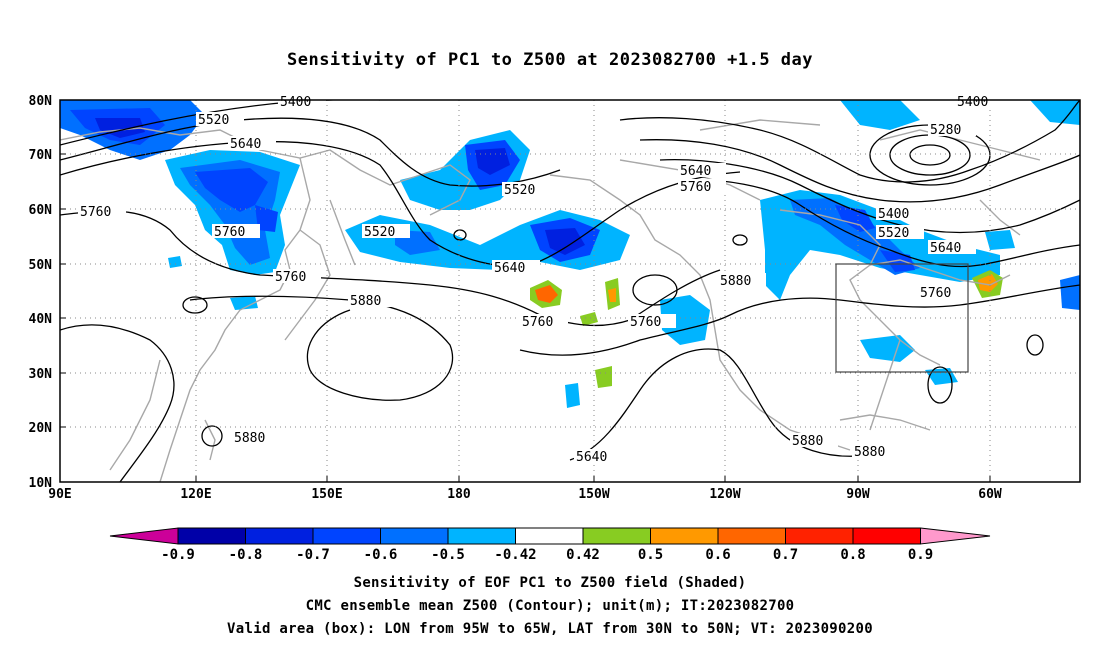 Image resolution: width=1100 pixels, height=650 pixels. Describe the element at coordinates (41, 265) in the screenshot. I see `lat-label: 50N` at that location.